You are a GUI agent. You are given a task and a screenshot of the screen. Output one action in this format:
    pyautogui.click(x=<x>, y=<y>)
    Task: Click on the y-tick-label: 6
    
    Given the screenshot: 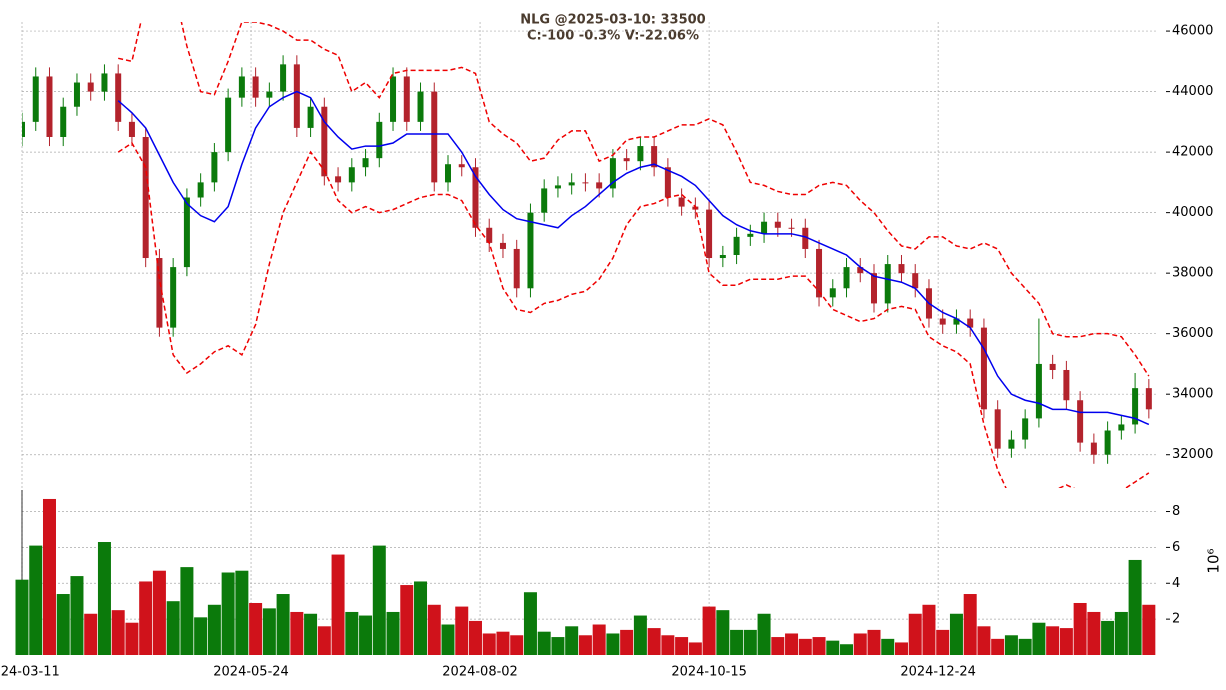 What is the action you would take?
    pyautogui.click(x=1176, y=547)
    